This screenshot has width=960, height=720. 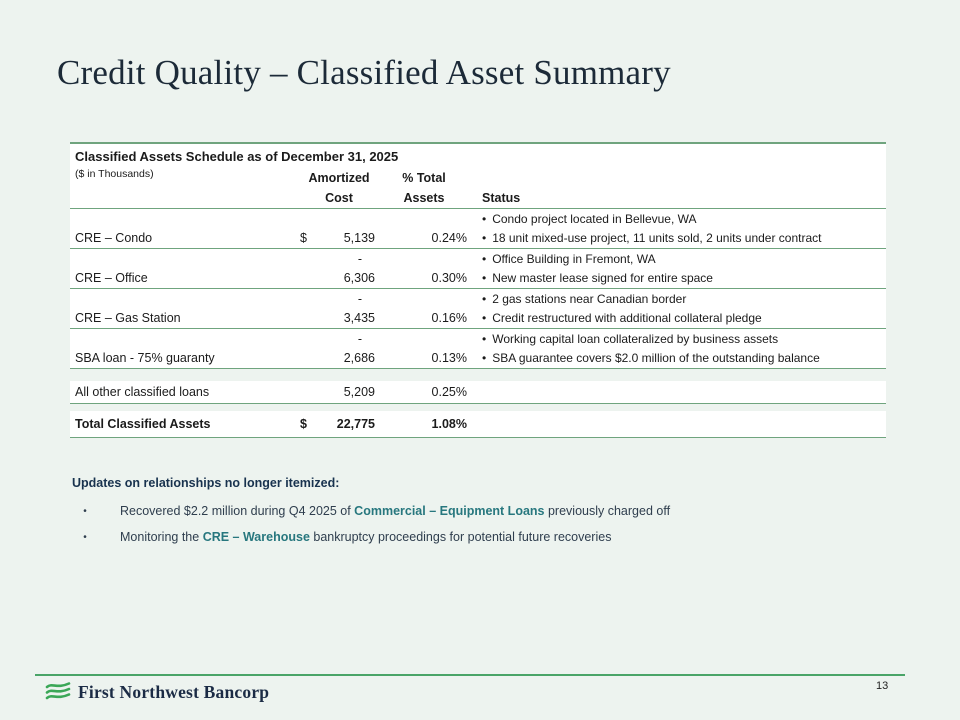 What do you see at coordinates (174, 691) in the screenshot?
I see `logo-text: First Northwest Bancorp` at bounding box center [174, 691].